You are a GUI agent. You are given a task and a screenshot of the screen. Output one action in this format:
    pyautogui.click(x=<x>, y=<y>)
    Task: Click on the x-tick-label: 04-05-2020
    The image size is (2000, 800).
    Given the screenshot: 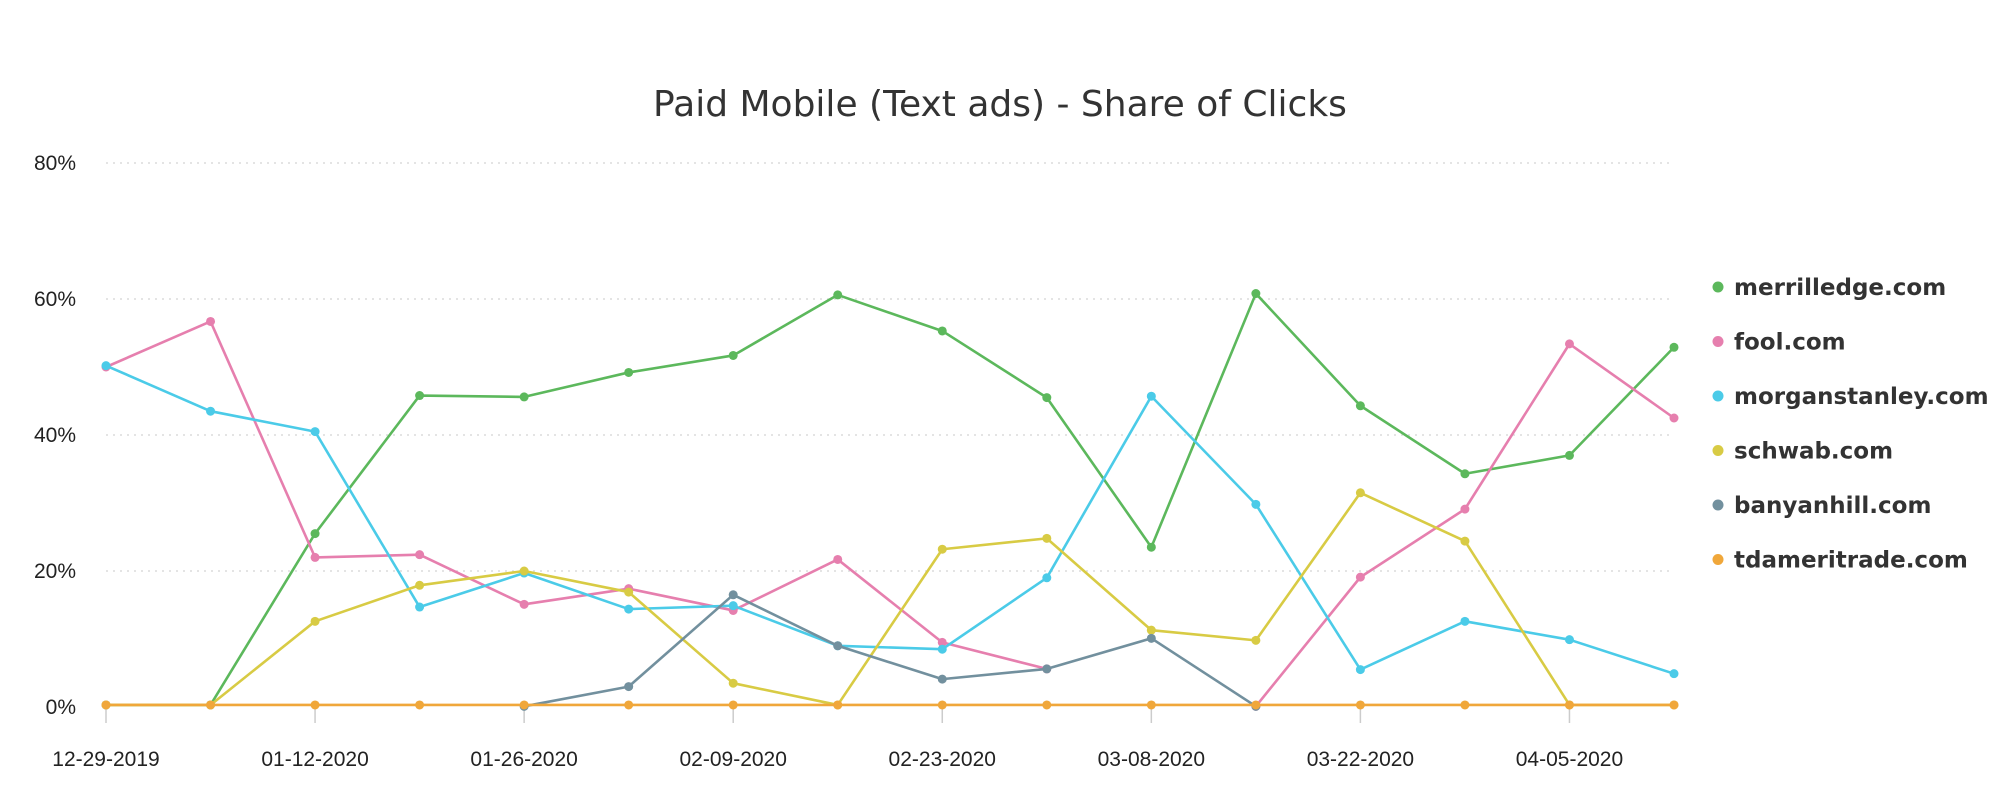 What is the action you would take?
    pyautogui.click(x=1569, y=759)
    